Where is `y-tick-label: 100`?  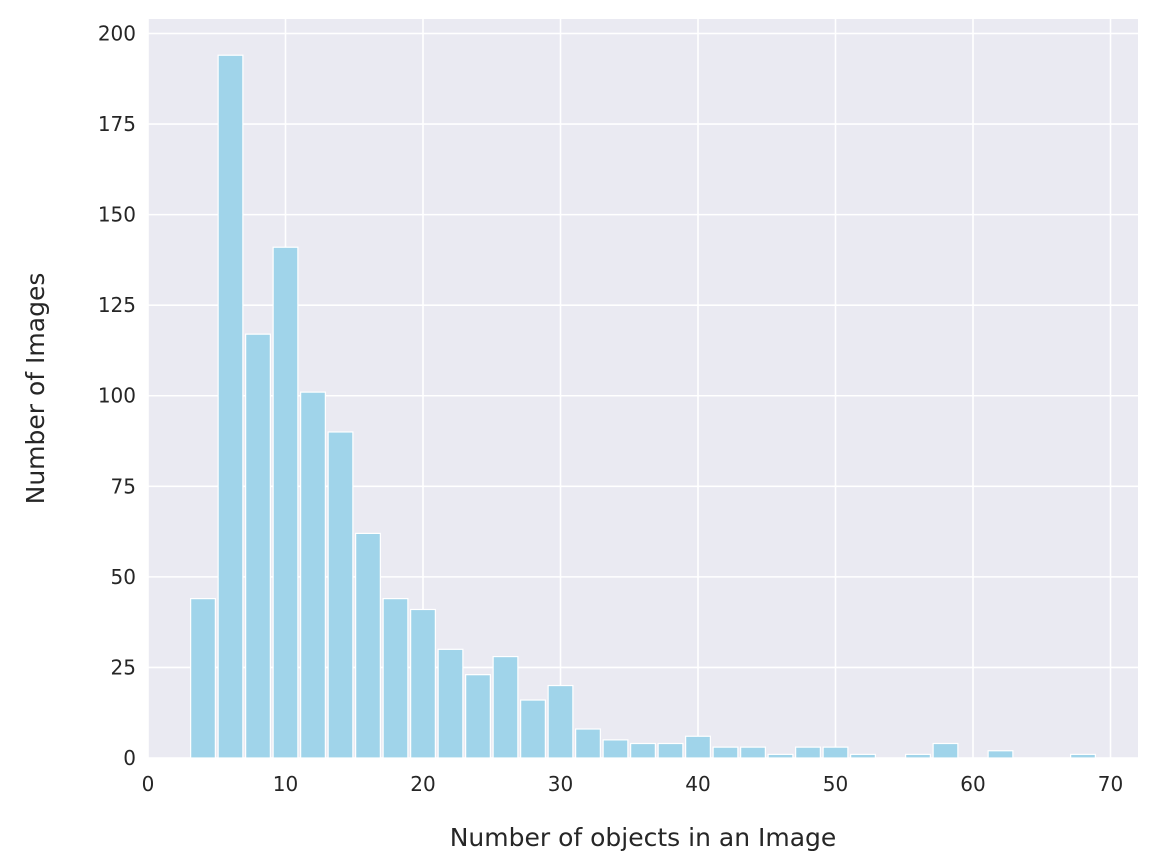 y-tick-label: 100 is located at coordinates (117, 396).